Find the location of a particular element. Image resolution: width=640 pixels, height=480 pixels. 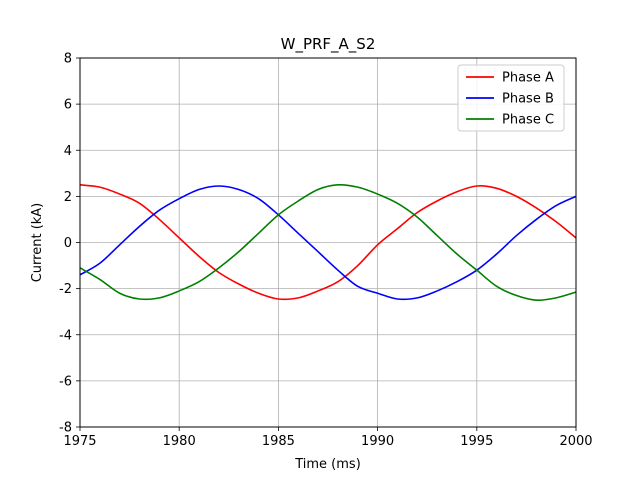

y-axis-label: Current (kA) is located at coordinates (37, 243).